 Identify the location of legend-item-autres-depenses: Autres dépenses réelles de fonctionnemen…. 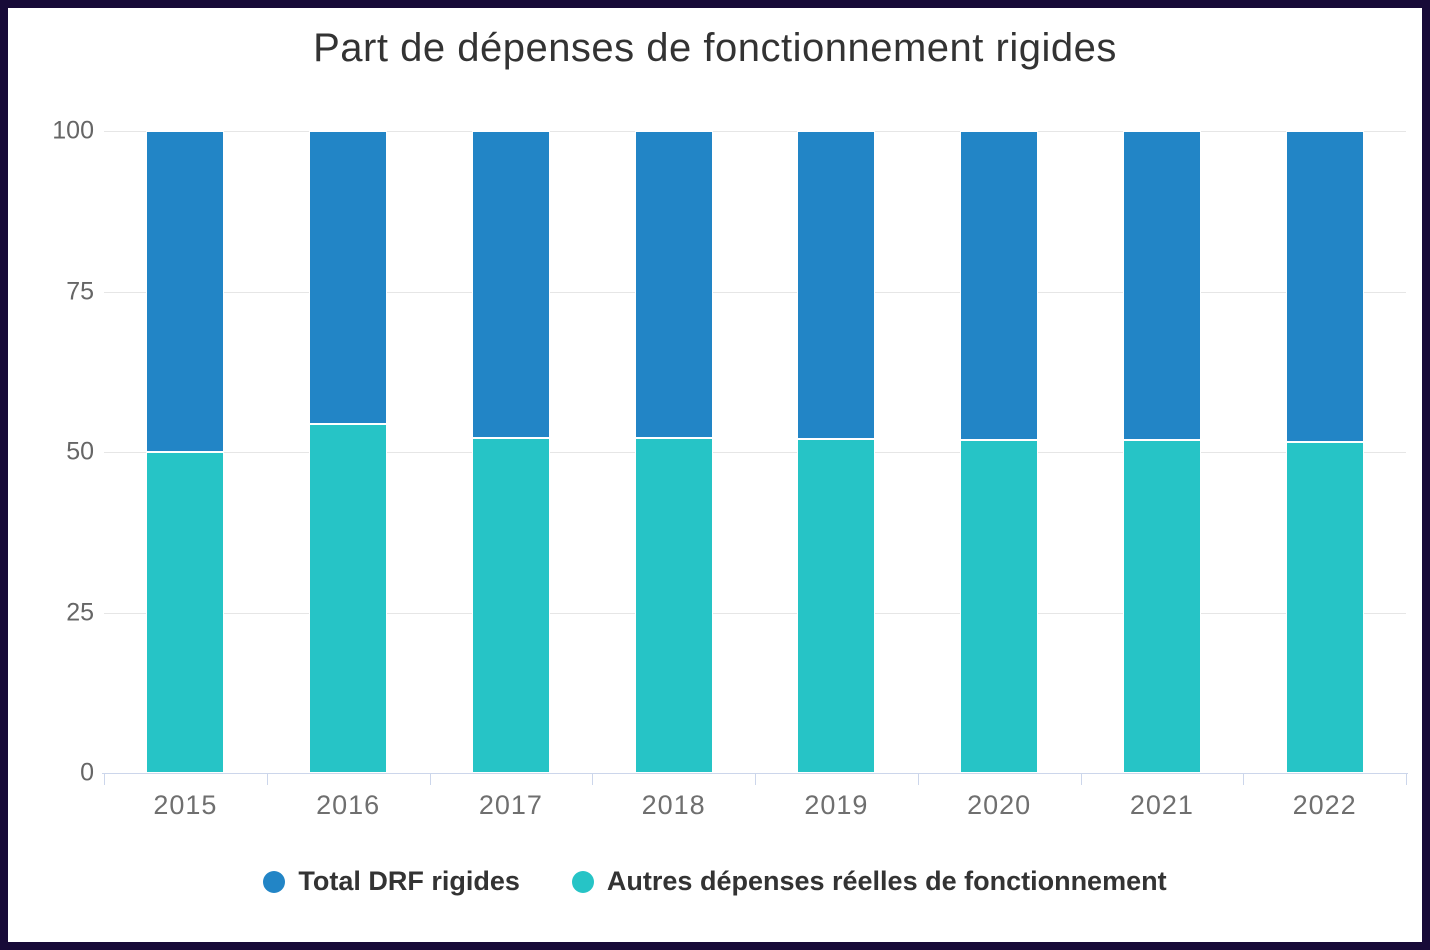
(869, 881).